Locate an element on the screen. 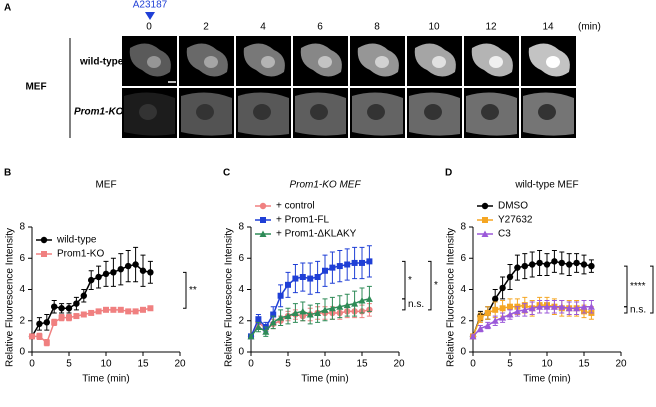 This screenshot has width=656, height=407. panel-label: B is located at coordinates (7, 173).